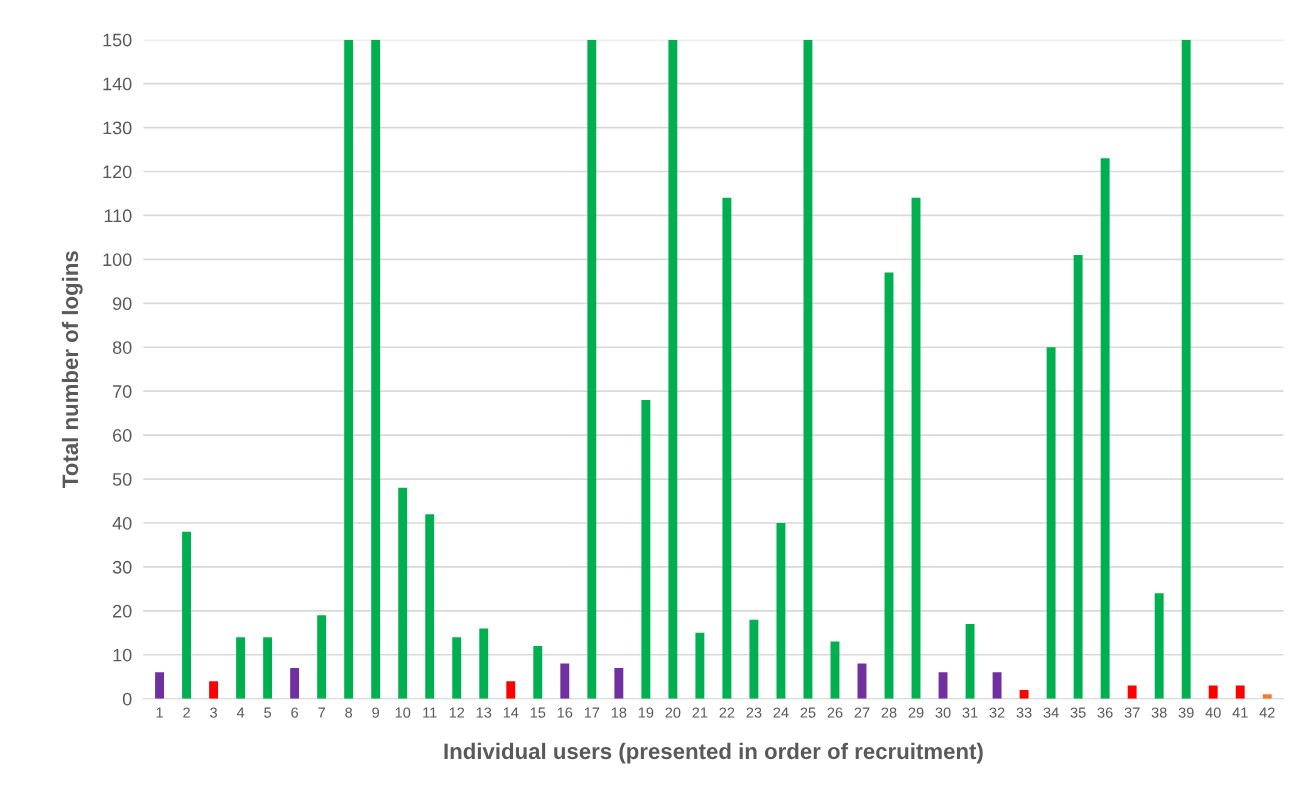 The width and height of the screenshot is (1303, 794). I want to click on y-tick-label: 100, so click(117, 260).